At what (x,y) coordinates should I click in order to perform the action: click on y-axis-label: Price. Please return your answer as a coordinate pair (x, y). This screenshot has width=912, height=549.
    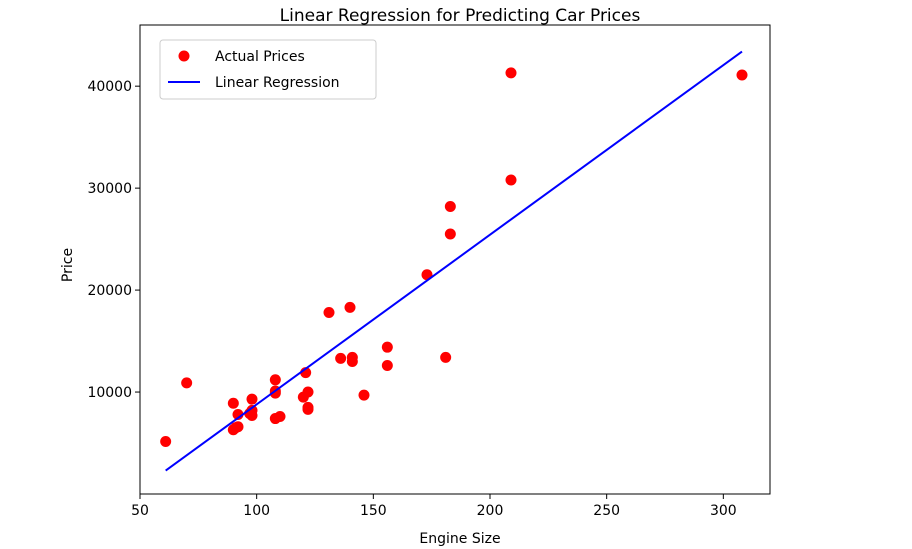
    Looking at the image, I should click on (68, 265).